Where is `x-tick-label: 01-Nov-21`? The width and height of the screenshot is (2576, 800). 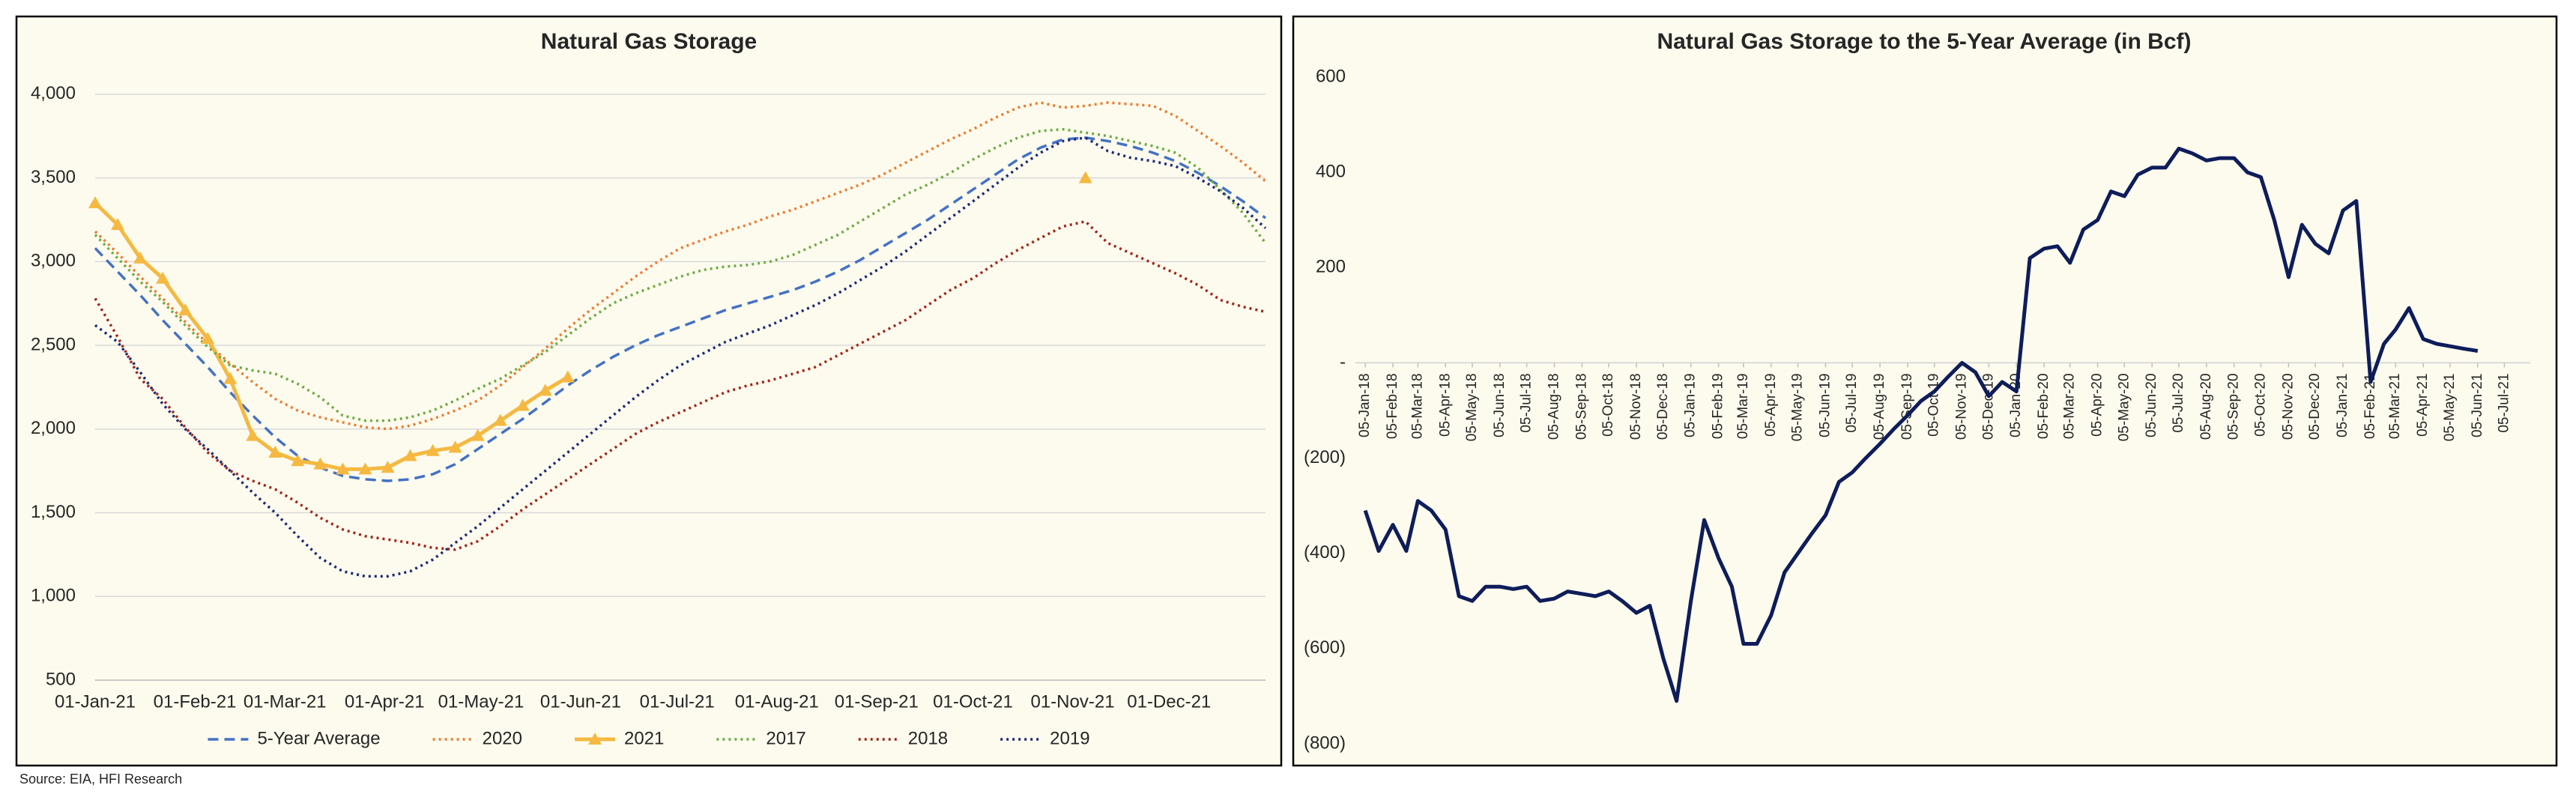 x-tick-label: 01-Nov-21 is located at coordinates (1072, 701).